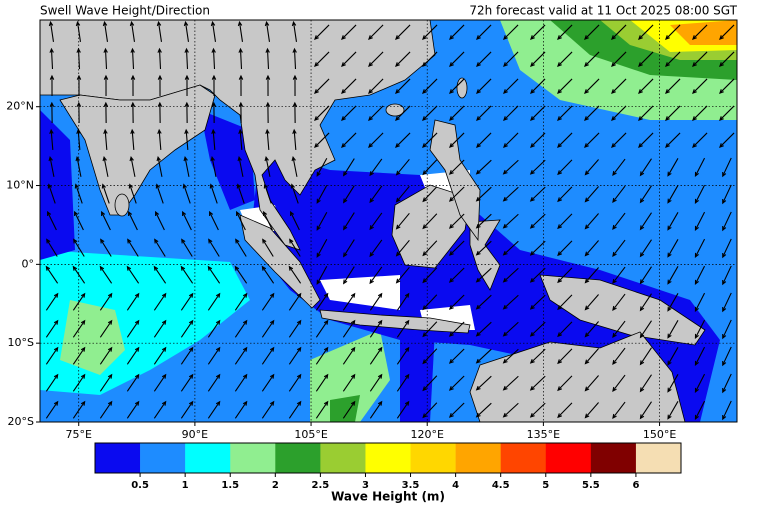 Image resolution: width=762 pixels, height=508 pixels. I want to click on land, so click(122, 205).